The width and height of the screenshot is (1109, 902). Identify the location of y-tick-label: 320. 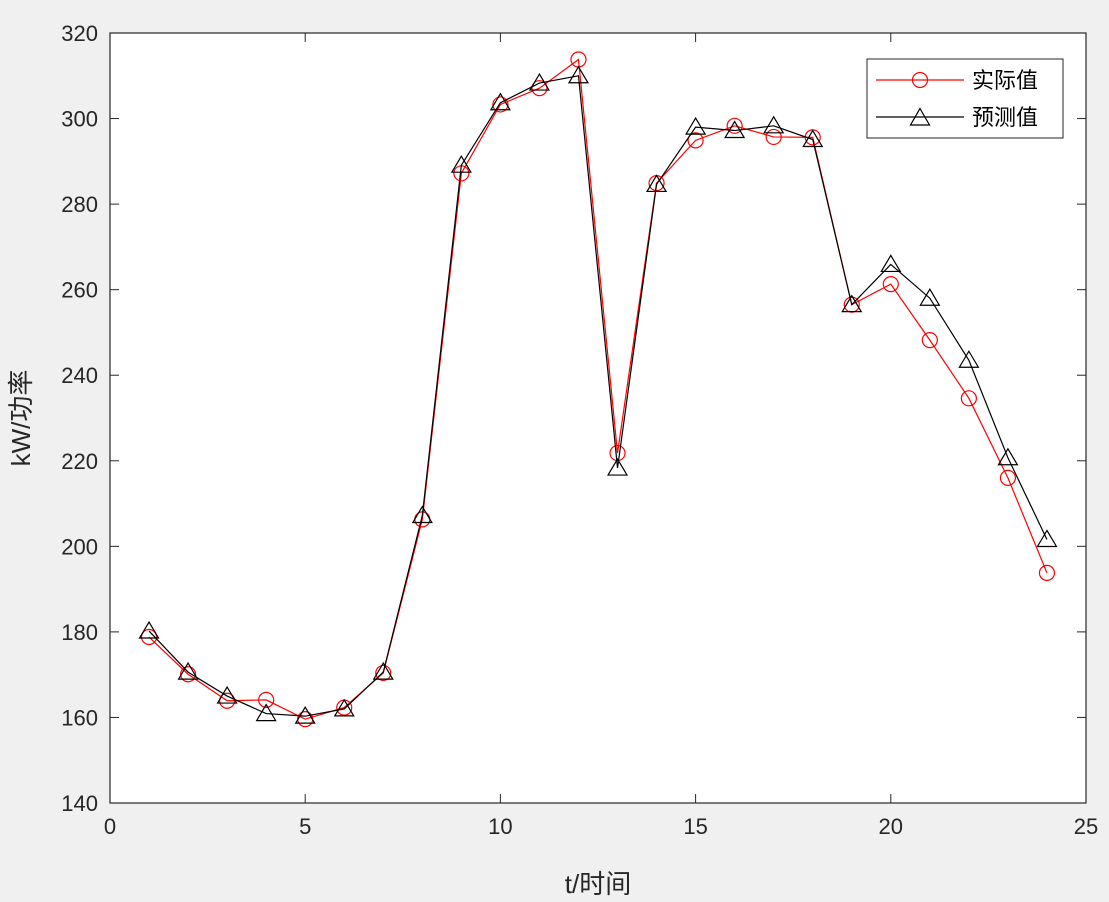
(79, 33).